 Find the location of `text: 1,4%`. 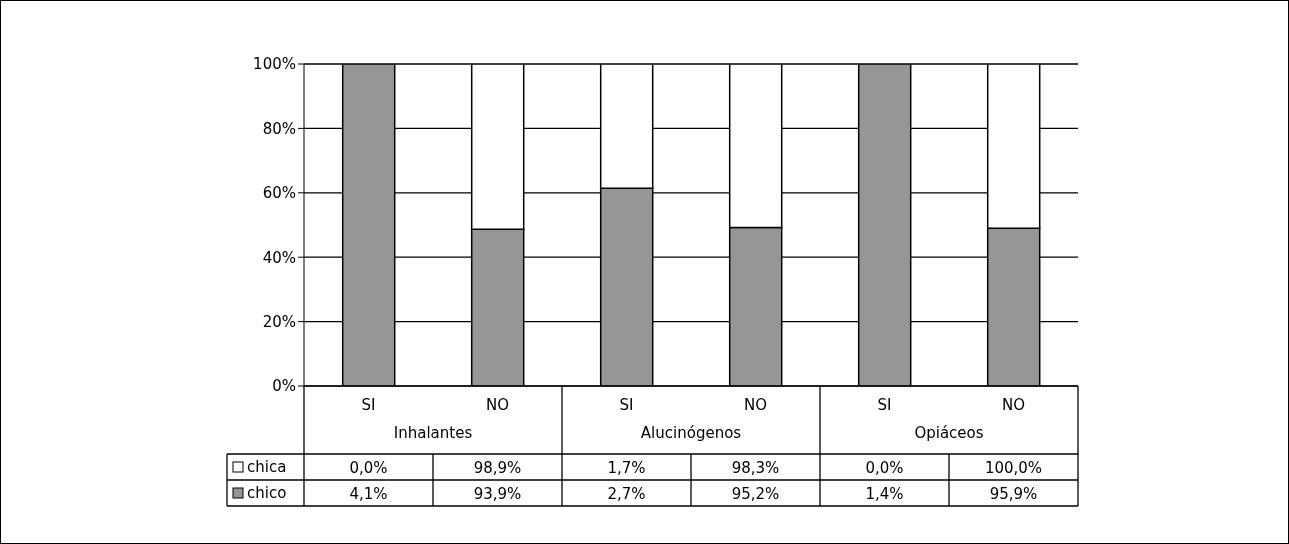

text: 1,4% is located at coordinates (884, 494).